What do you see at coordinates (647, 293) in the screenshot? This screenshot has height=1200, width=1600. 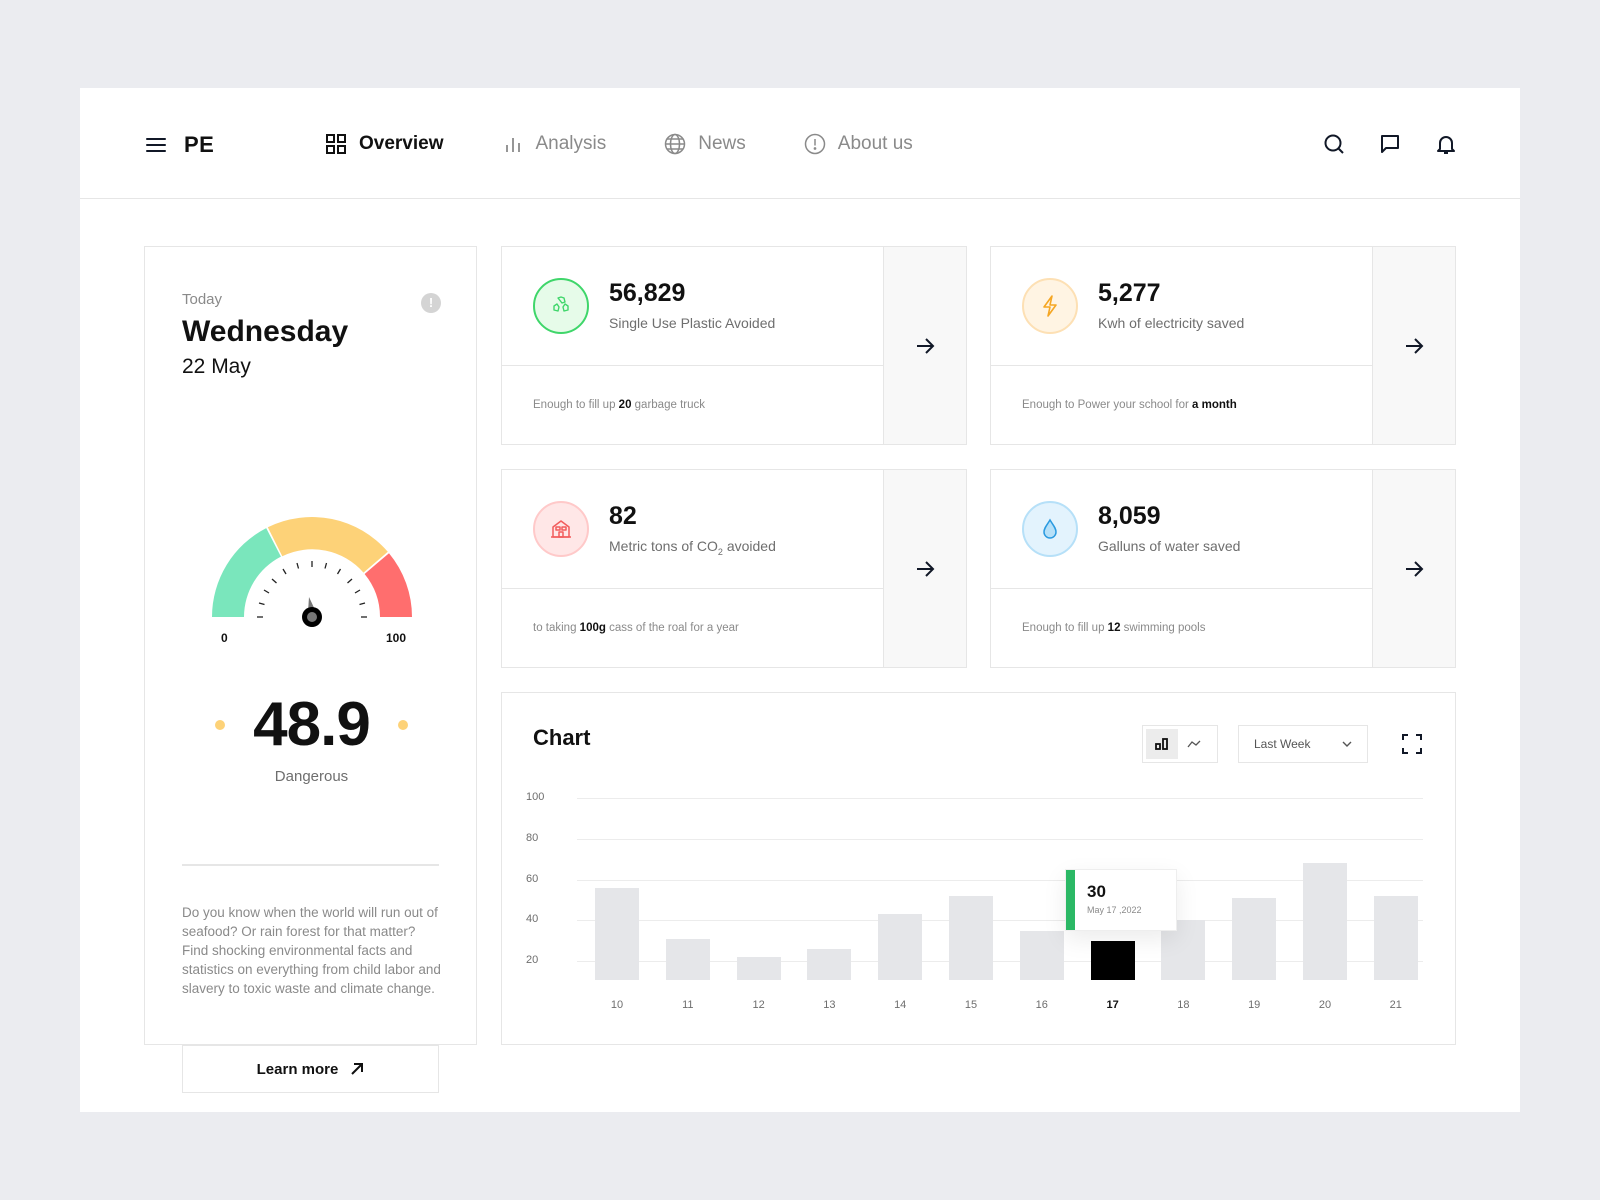 I see `stat-value: 56,829` at bounding box center [647, 293].